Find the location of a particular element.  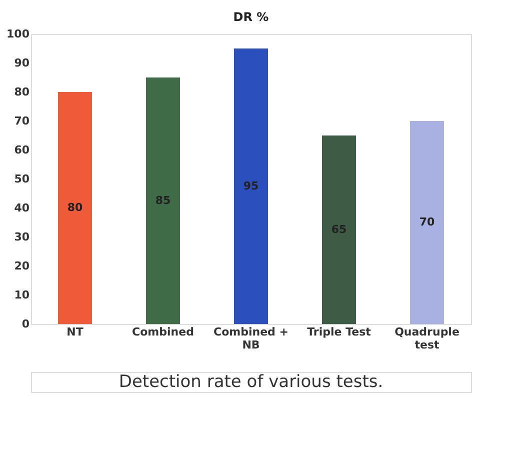

data-label: 85 is located at coordinates (163, 200).